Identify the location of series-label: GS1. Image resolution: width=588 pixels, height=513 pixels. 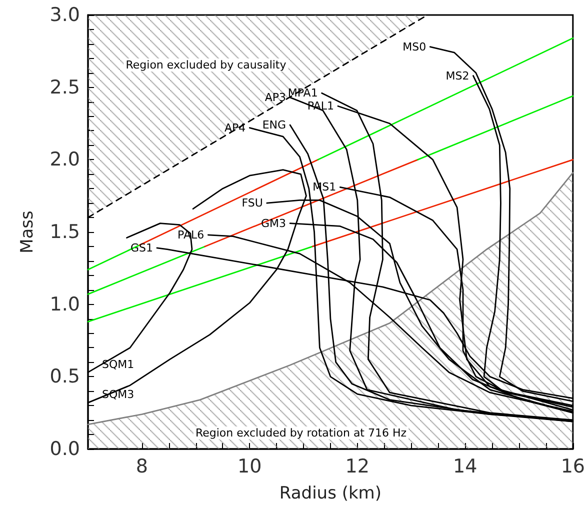
(141, 247).